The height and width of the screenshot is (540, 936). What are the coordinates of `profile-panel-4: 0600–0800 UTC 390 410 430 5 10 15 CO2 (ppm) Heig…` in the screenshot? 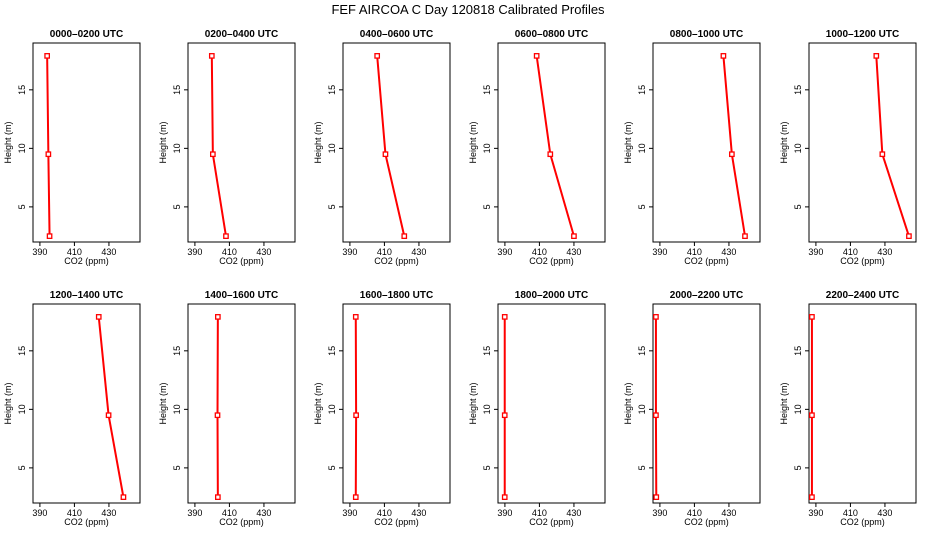 It's located at (537, 147).